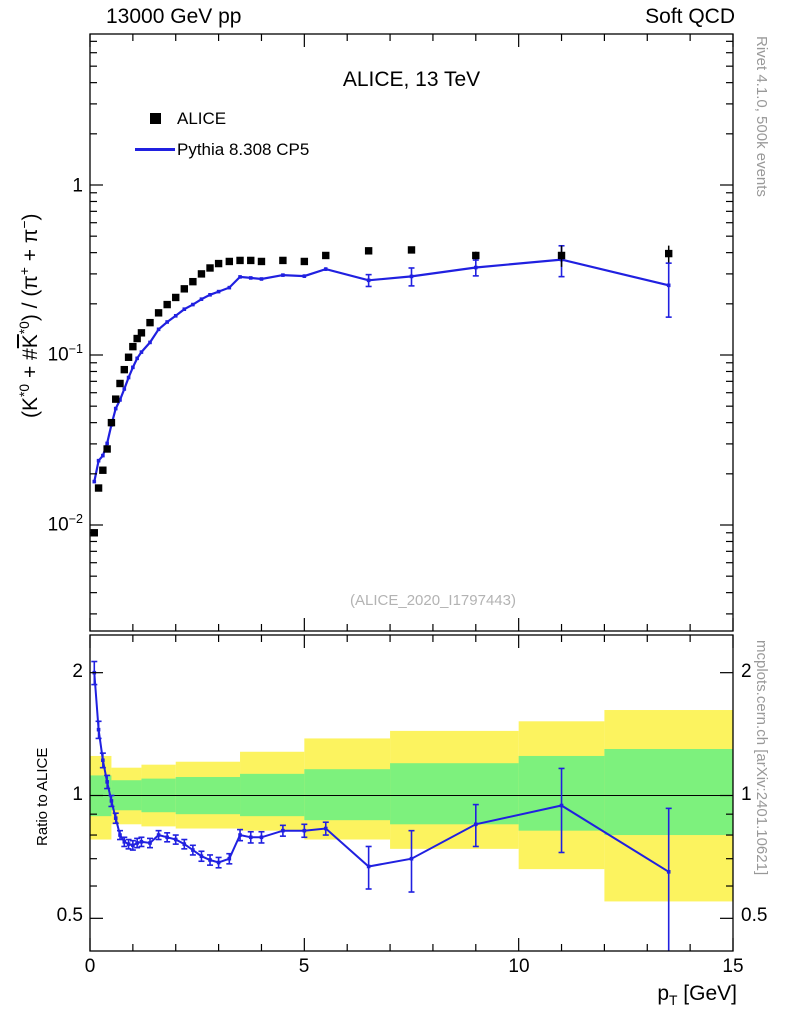  Describe the element at coordinates (77, 794) in the screenshot. I see `ratio-y-tick-label-left: 1` at that location.